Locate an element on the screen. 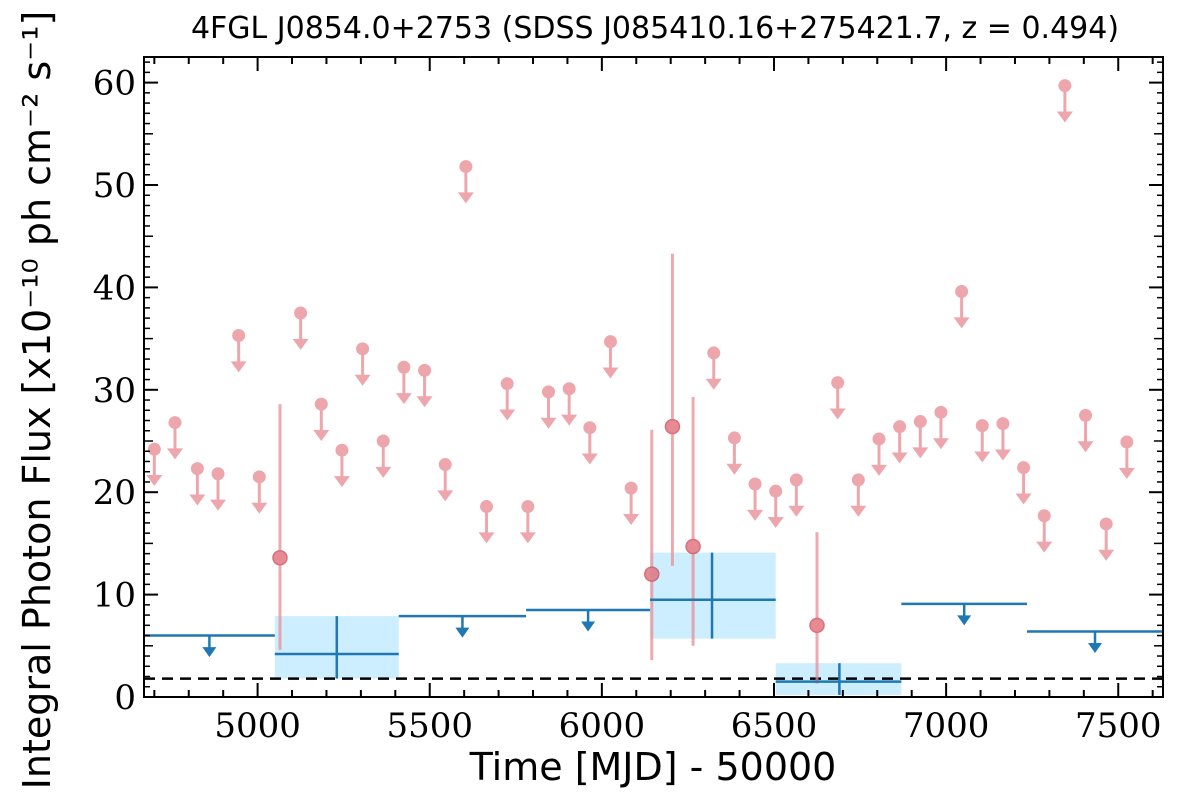 The height and width of the screenshot is (800, 1200). x-tick-label: 6000 is located at coordinates (602, 726).